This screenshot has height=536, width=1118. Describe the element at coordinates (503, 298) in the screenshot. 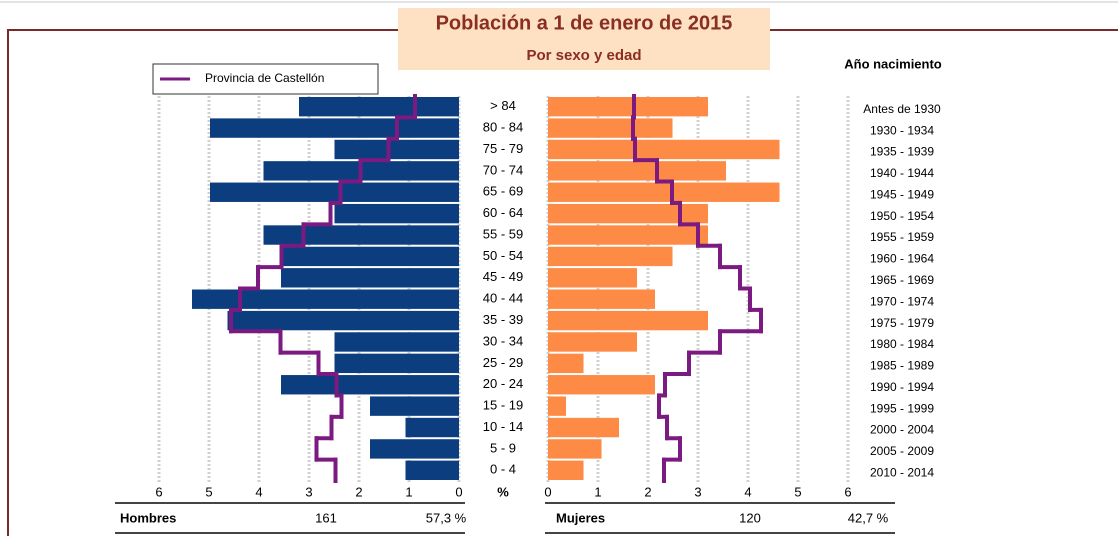

I see `category-label: 40 - 44` at that location.